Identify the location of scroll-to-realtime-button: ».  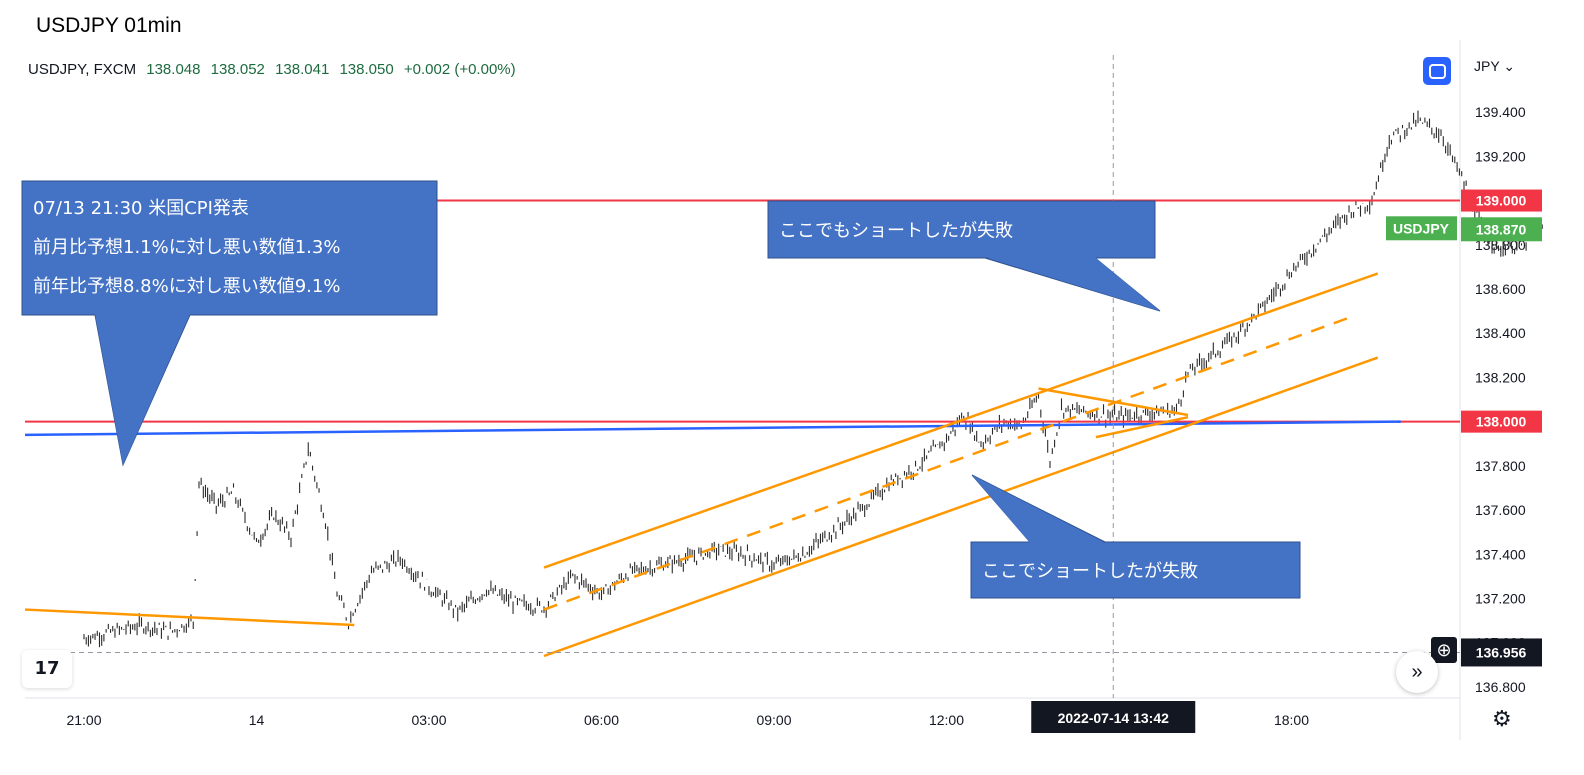
(1417, 672).